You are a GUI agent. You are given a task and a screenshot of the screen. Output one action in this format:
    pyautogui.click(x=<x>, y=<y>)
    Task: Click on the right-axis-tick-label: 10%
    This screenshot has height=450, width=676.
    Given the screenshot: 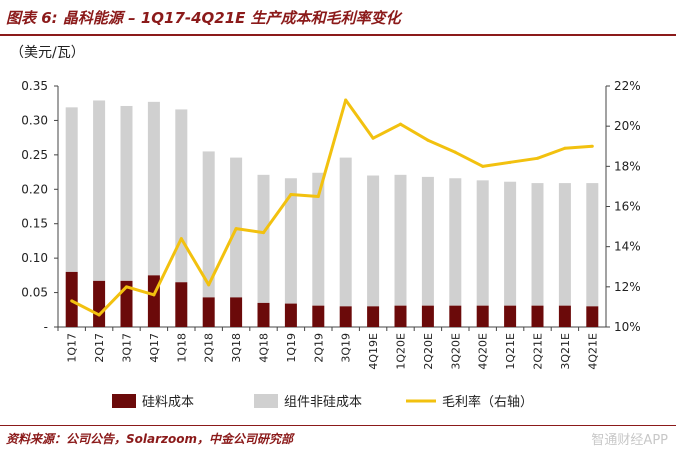 What is the action you would take?
    pyautogui.click(x=627, y=327)
    